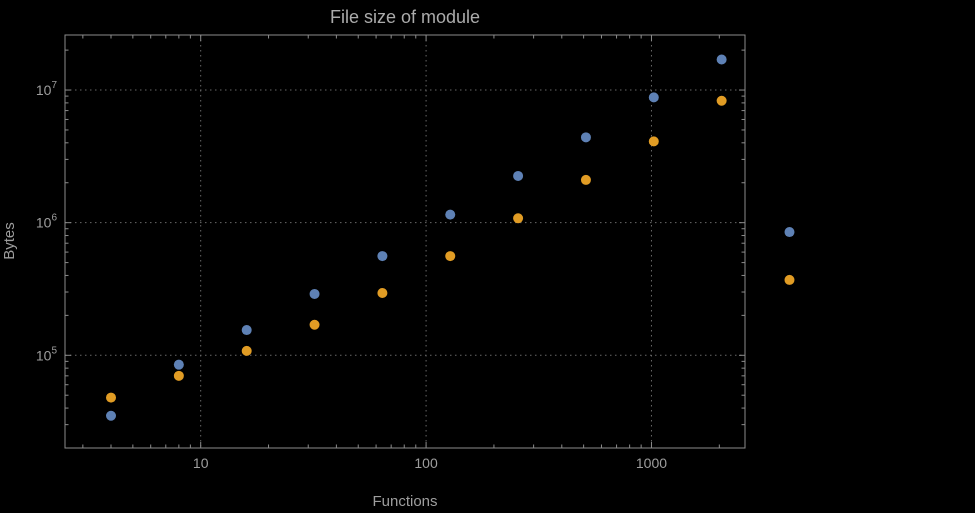 Image resolution: width=975 pixels, height=513 pixels. What do you see at coordinates (651, 463) in the screenshot?
I see `x-tick-label: 1000` at bounding box center [651, 463].